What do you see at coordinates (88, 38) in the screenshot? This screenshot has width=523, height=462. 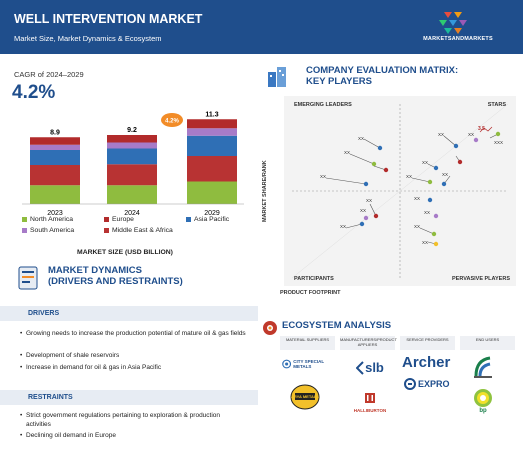 I see `page-subtitle: Market Size, Market Dynamics & Ecosystem` at bounding box center [88, 38].